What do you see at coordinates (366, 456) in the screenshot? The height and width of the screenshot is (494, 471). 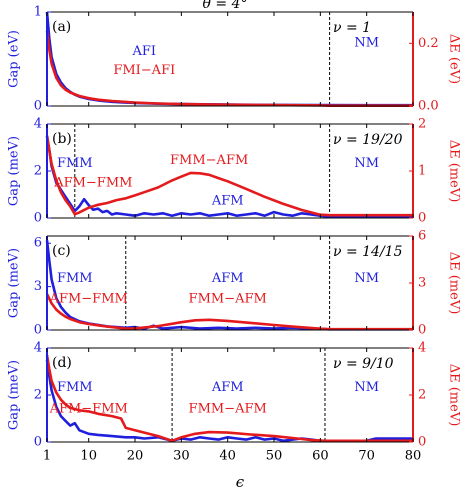 I see `x-tick-label: 70` at bounding box center [366, 456].